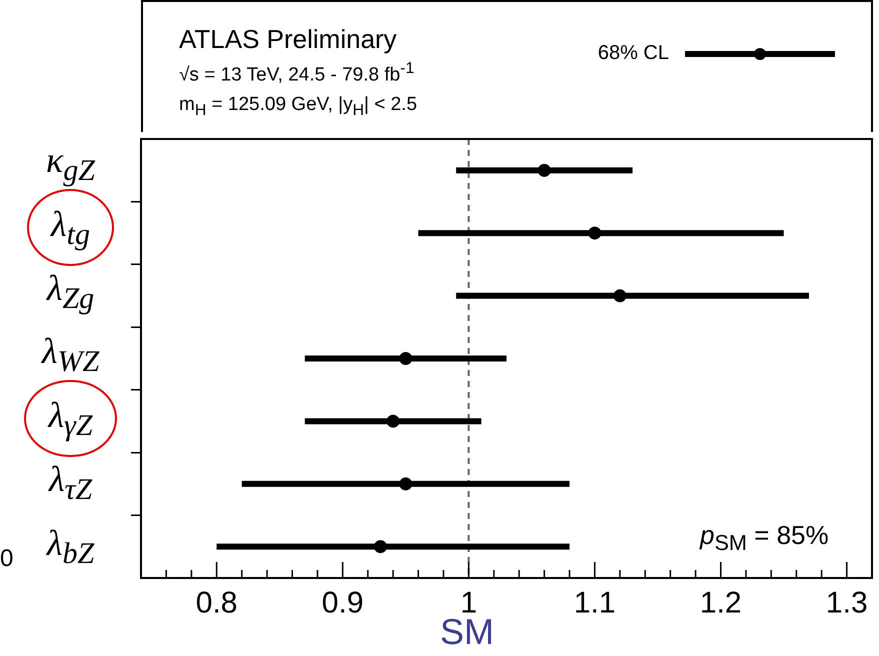 The height and width of the screenshot is (656, 879). Describe the element at coordinates (70, 418) in the screenshot. I see `y-tick-label: λ$_{γZ}$` at that location.